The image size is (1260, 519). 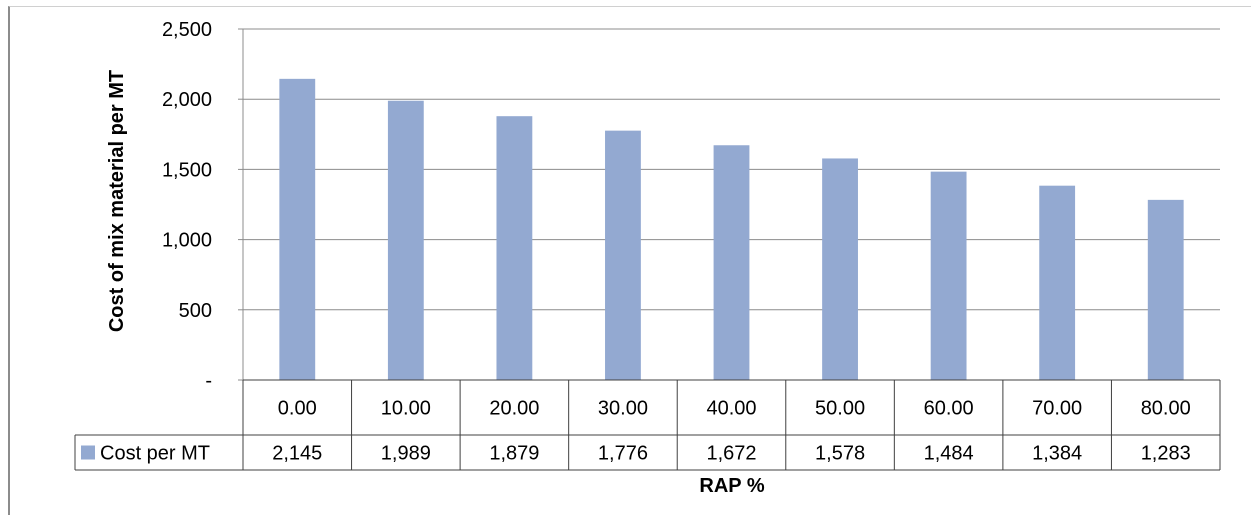 What do you see at coordinates (155, 454) in the screenshot?
I see `legend-label: Cost per MT` at bounding box center [155, 454].